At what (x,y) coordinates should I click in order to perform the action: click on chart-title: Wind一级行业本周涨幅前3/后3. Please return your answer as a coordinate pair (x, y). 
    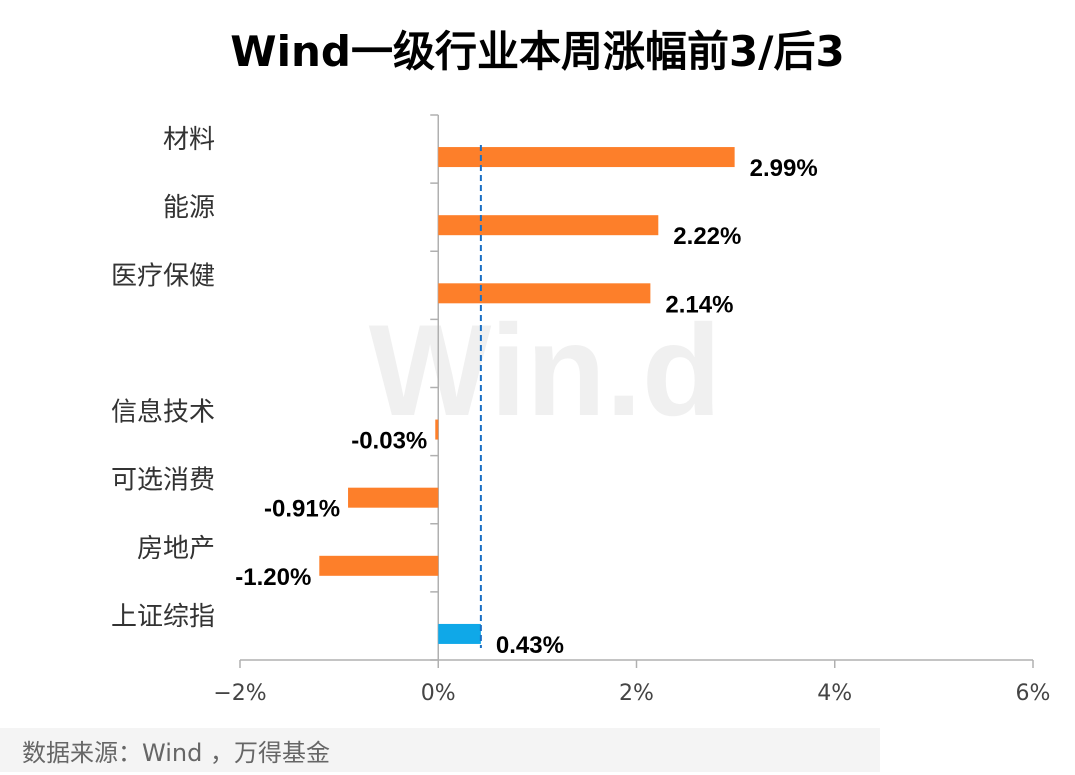
    Looking at the image, I should click on (537, 51).